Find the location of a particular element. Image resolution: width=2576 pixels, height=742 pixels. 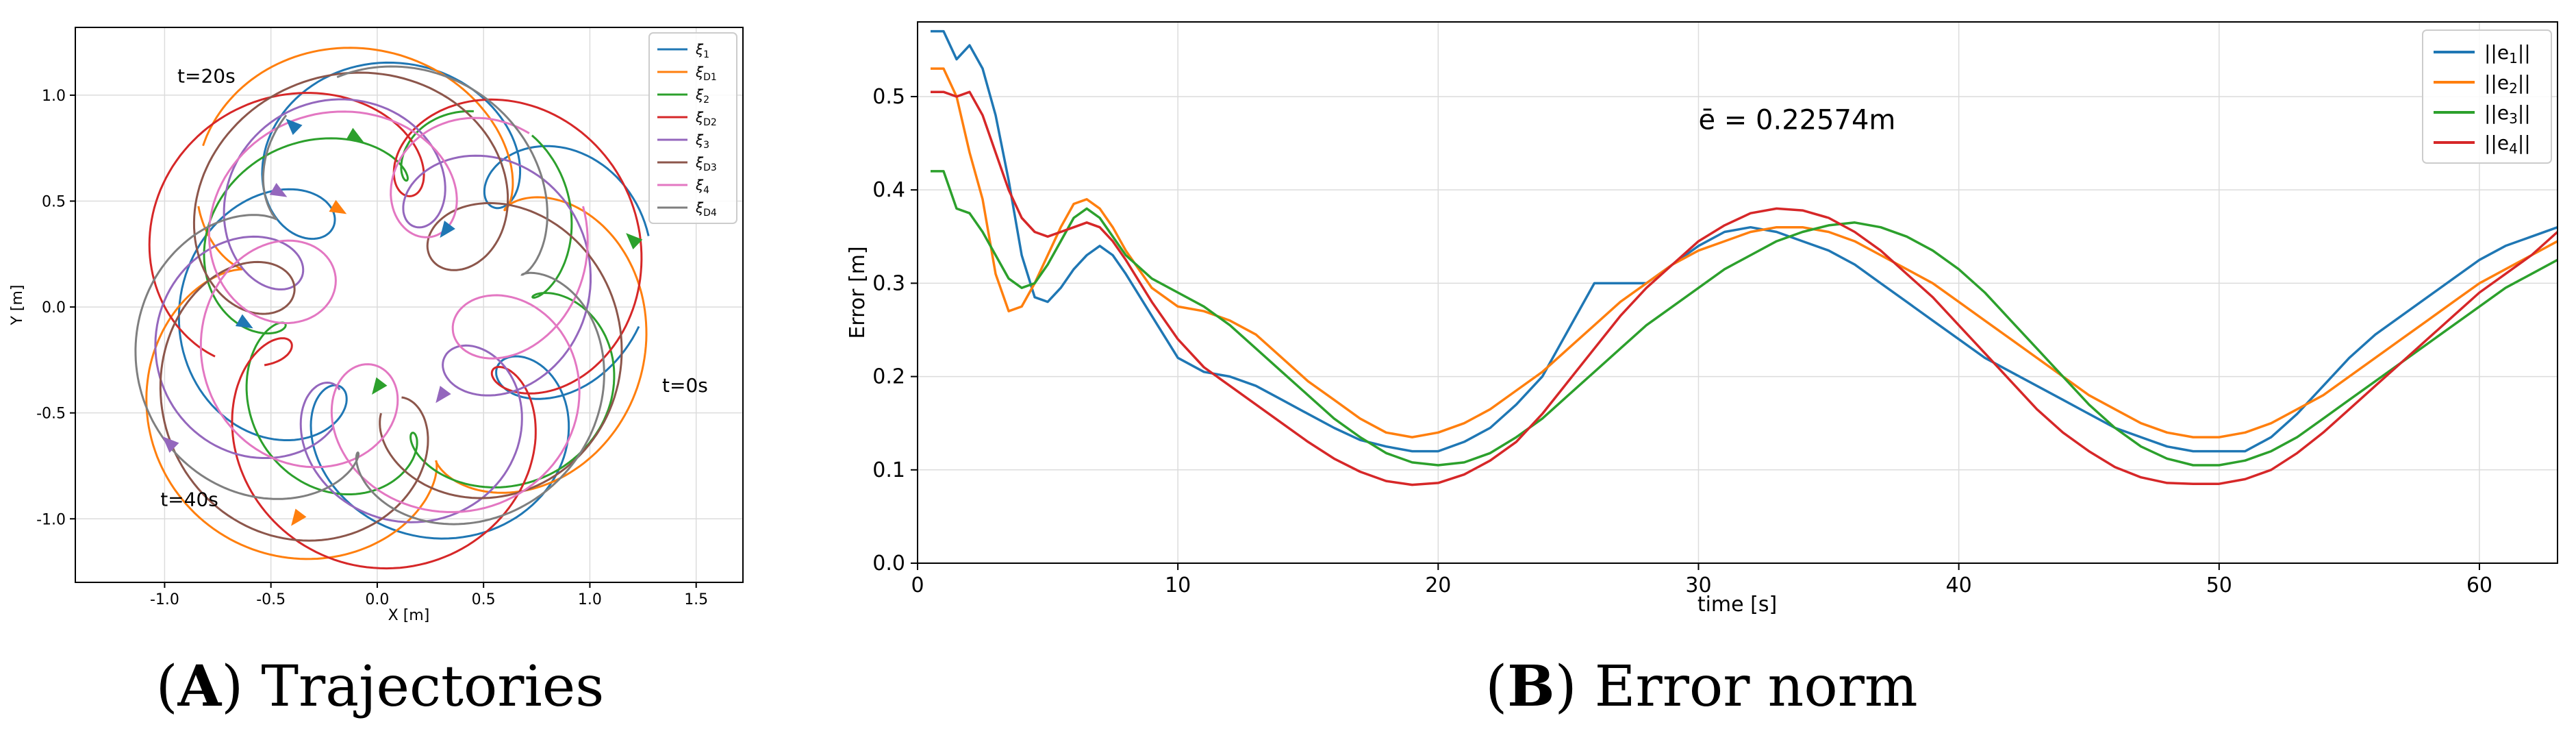

trajectory-xi4 is located at coordinates (394, 311).